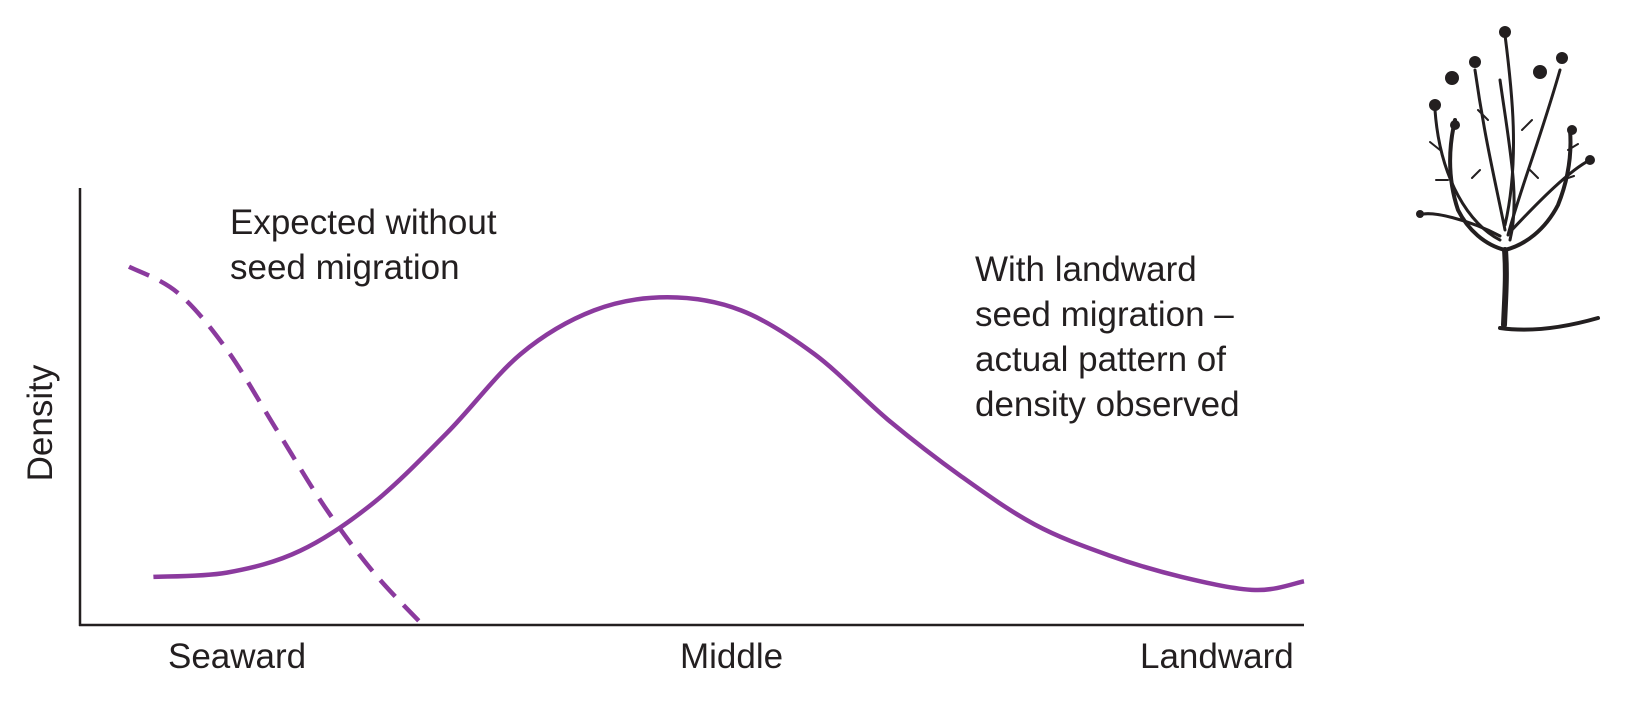  What do you see at coordinates (40, 423) in the screenshot?
I see `y-axis-label: Density` at bounding box center [40, 423].